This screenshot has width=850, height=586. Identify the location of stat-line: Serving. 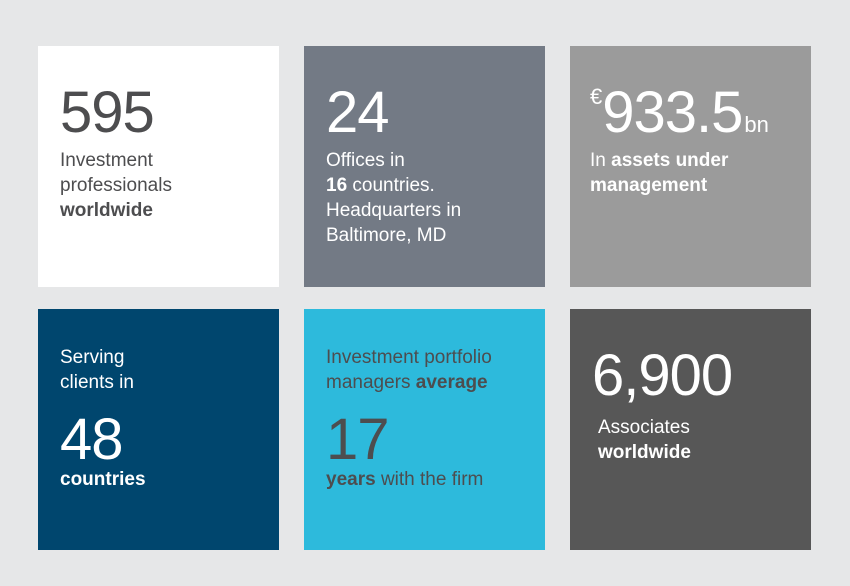
(92, 357).